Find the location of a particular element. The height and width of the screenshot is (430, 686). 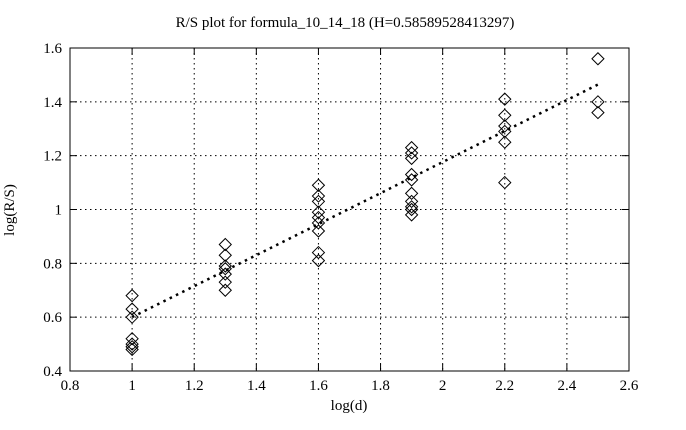

x-tick-label: 2.6 is located at coordinates (629, 386).